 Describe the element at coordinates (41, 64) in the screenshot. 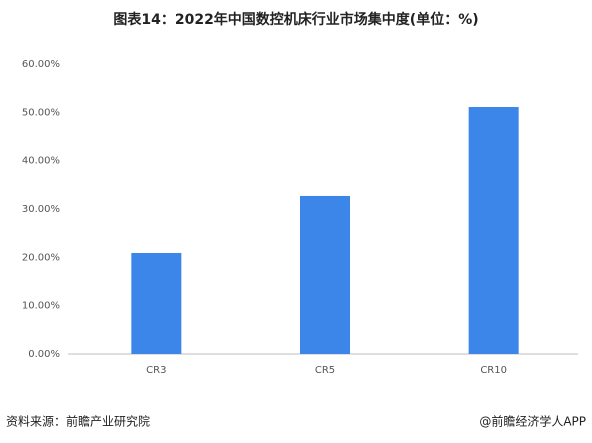

I see `y-tick-label: 60.00%` at that location.